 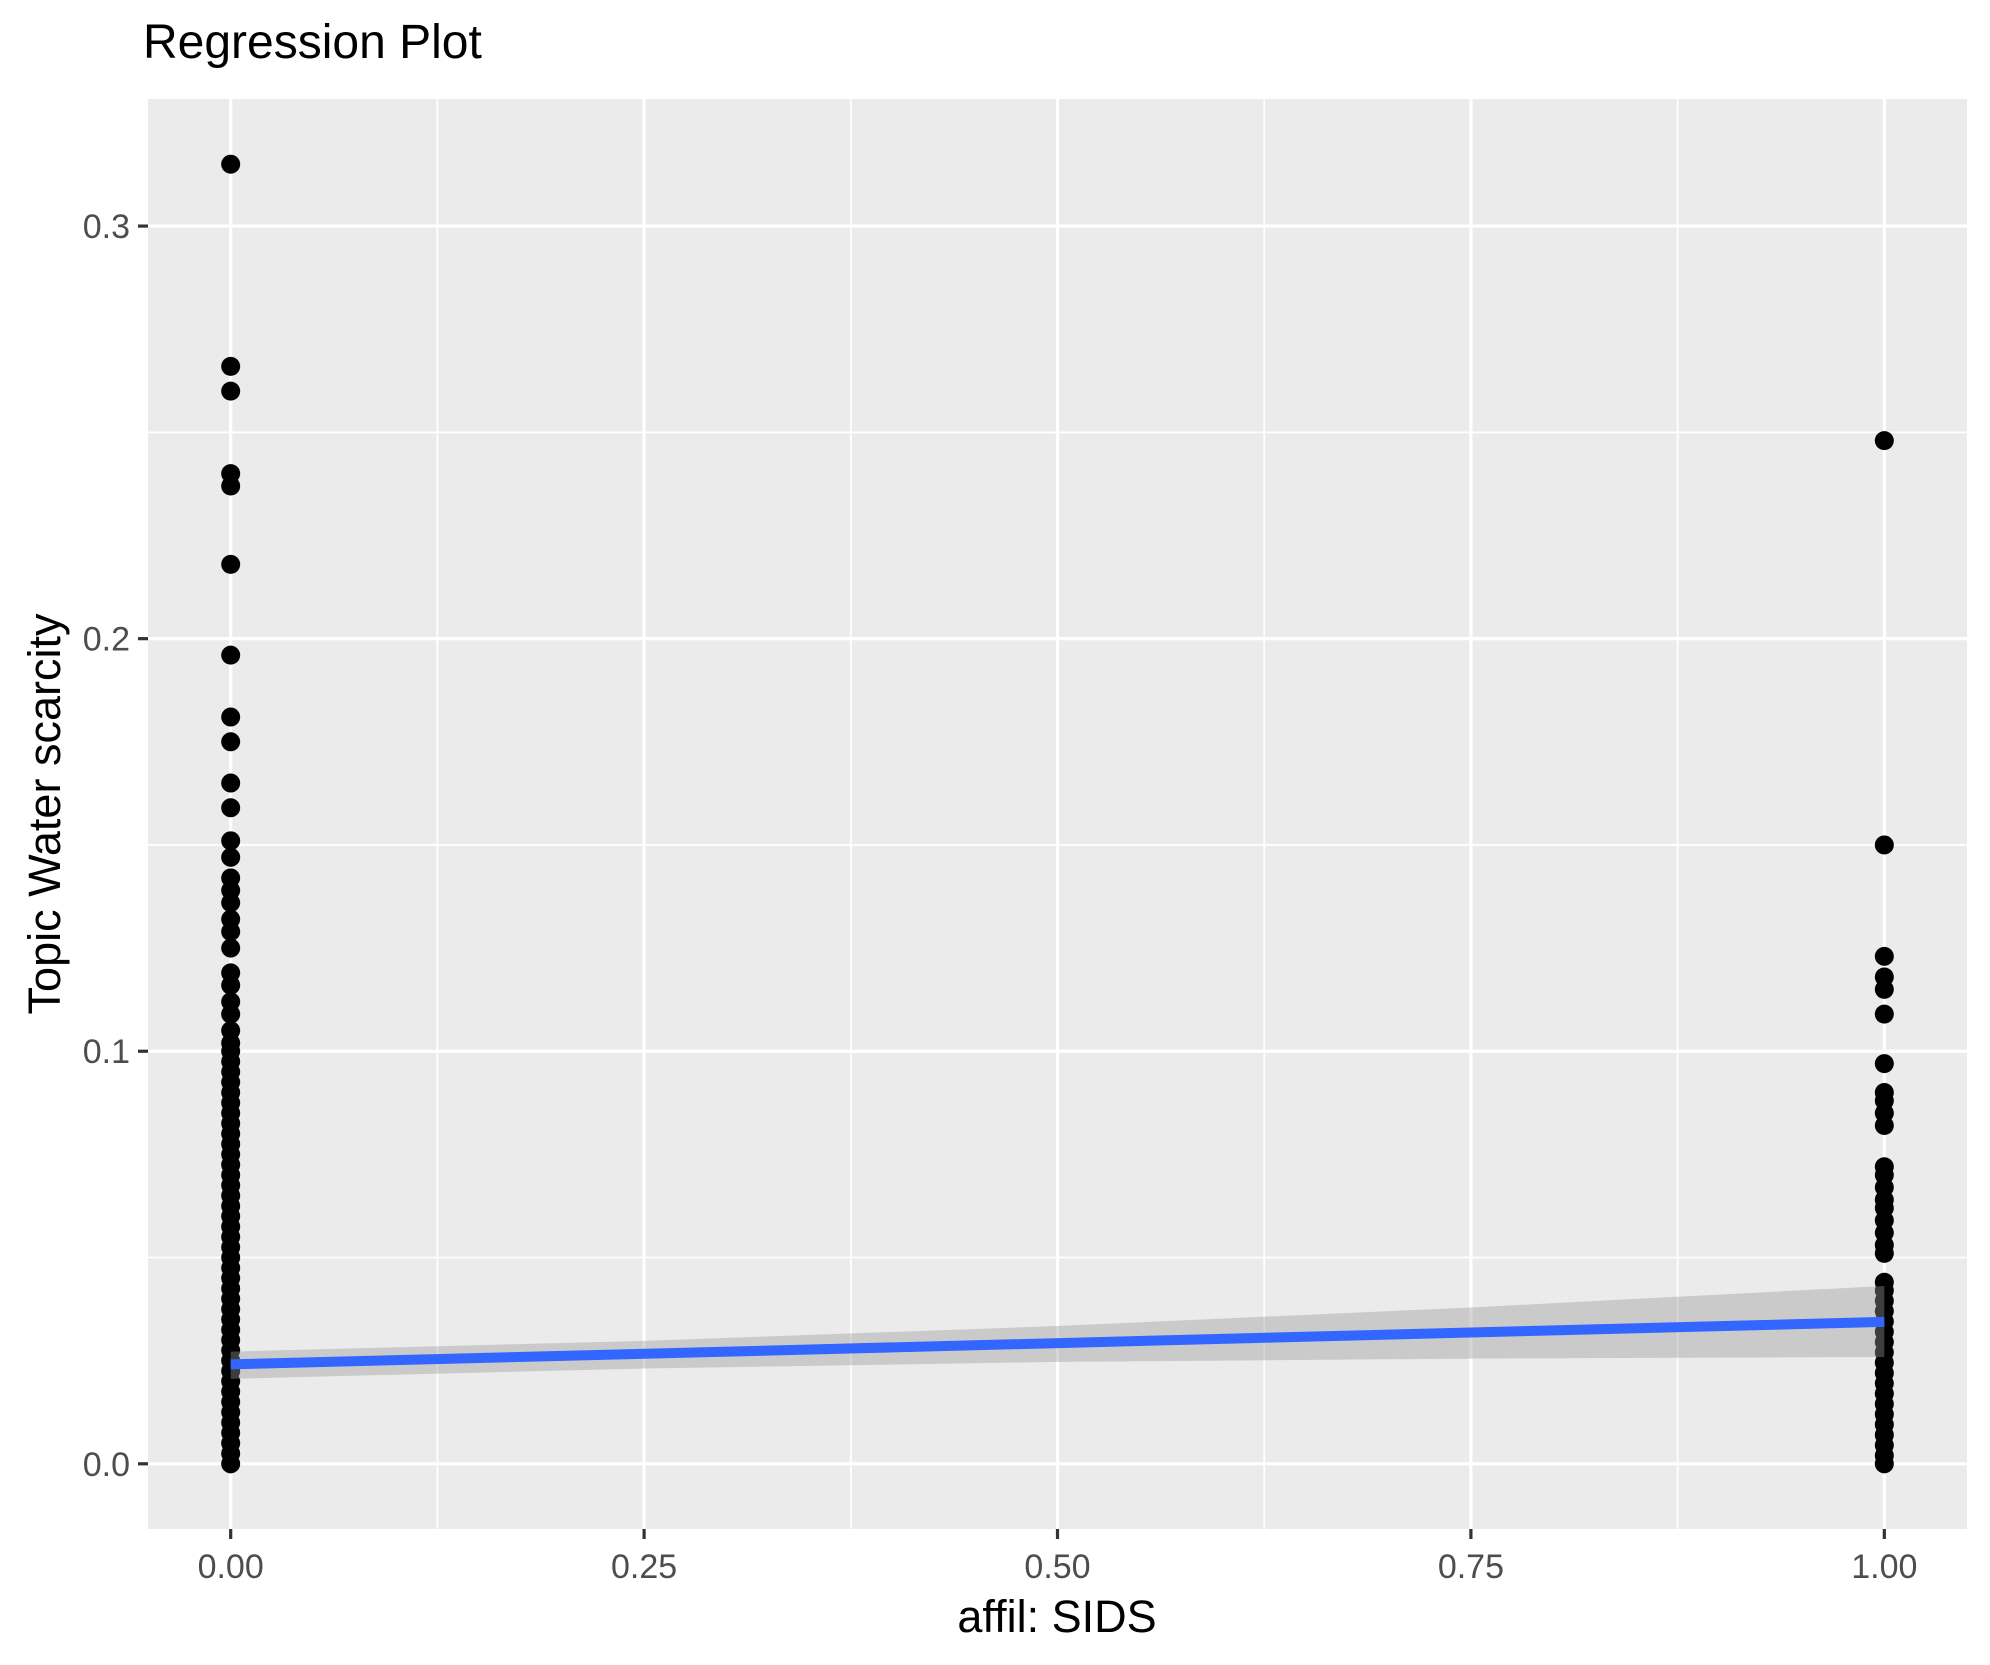 I want to click on y-tick-label: 0.0, so click(x=106, y=1465).